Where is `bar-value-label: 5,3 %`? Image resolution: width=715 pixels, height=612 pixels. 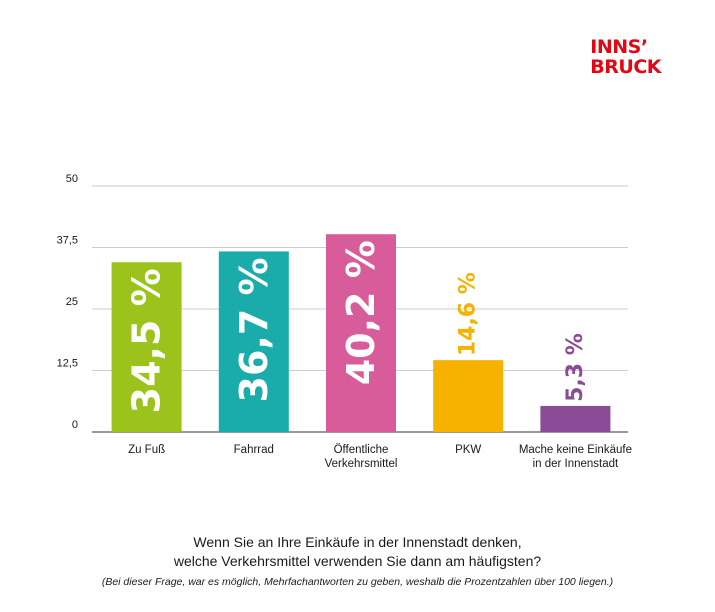
bar-value-label: 5,3 % is located at coordinates (575, 367).